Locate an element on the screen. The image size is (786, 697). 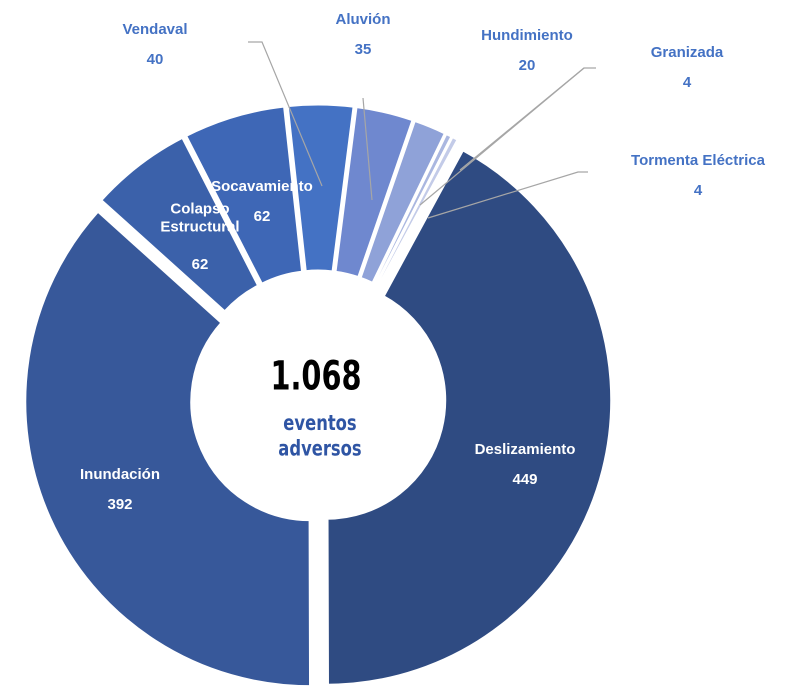
slice-label: Hundimiento is located at coordinates (527, 35).